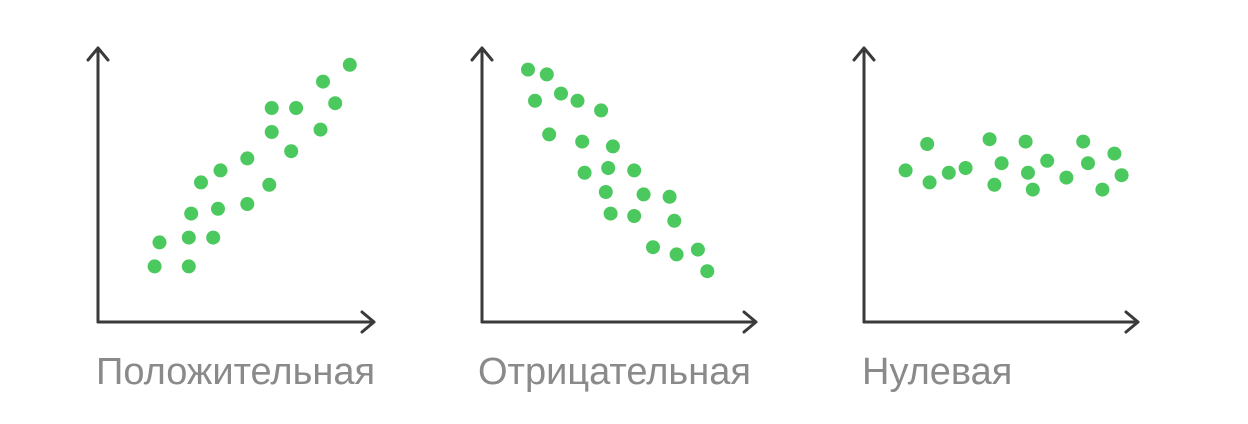 The image size is (1248, 424). Describe the element at coordinates (1014, 164) in the screenshot. I see `points-zero` at that location.